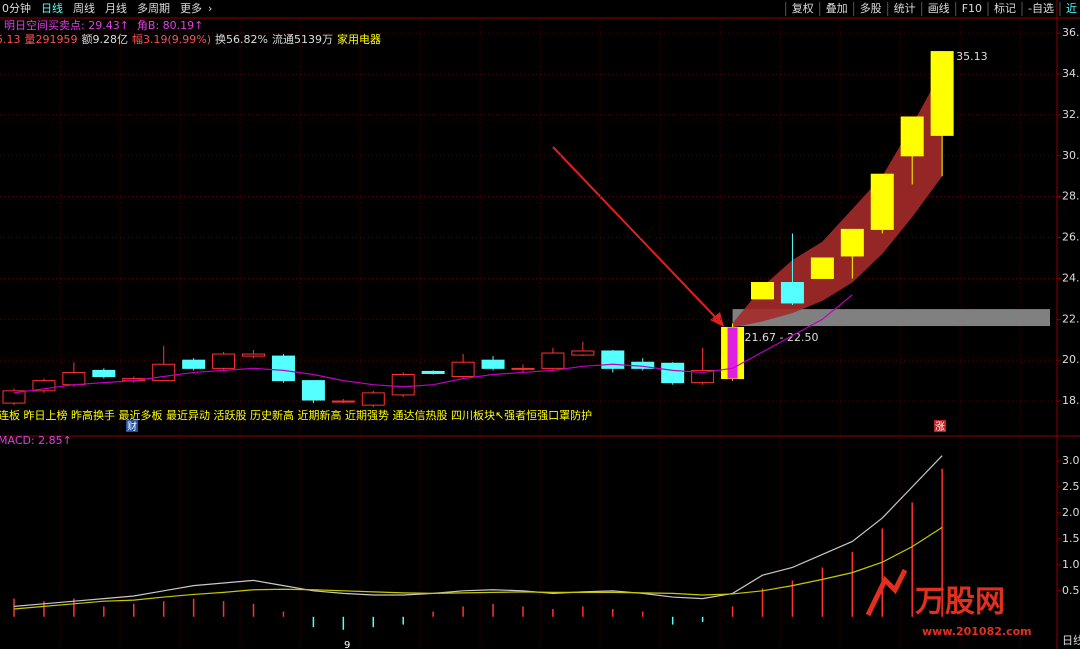  Describe the element at coordinates (347, 644) in the screenshot. I see `x-marker: 9` at that location.